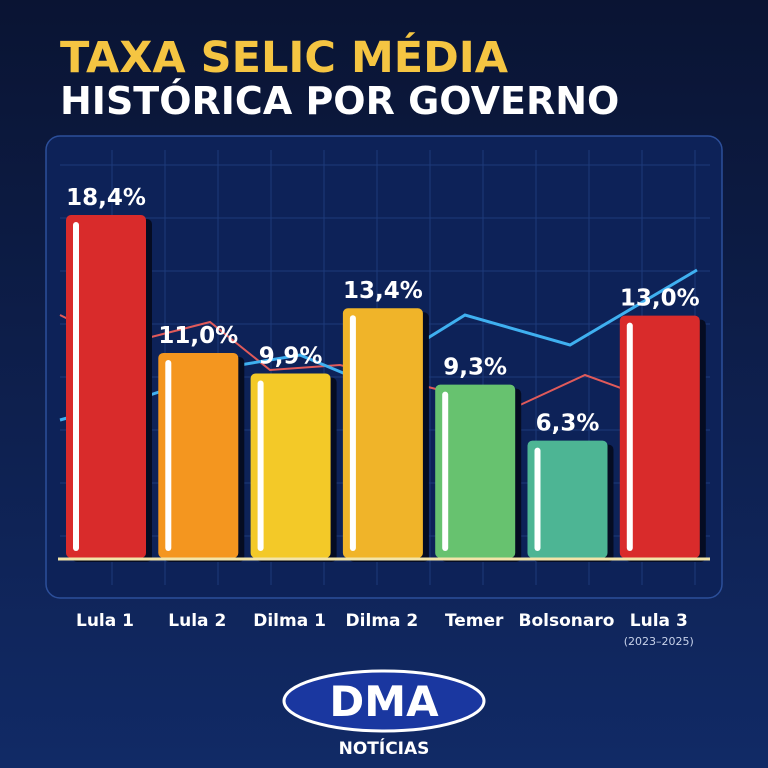 The image size is (768, 768). I want to click on x-tick-label: Bolsonaro, so click(567, 621).